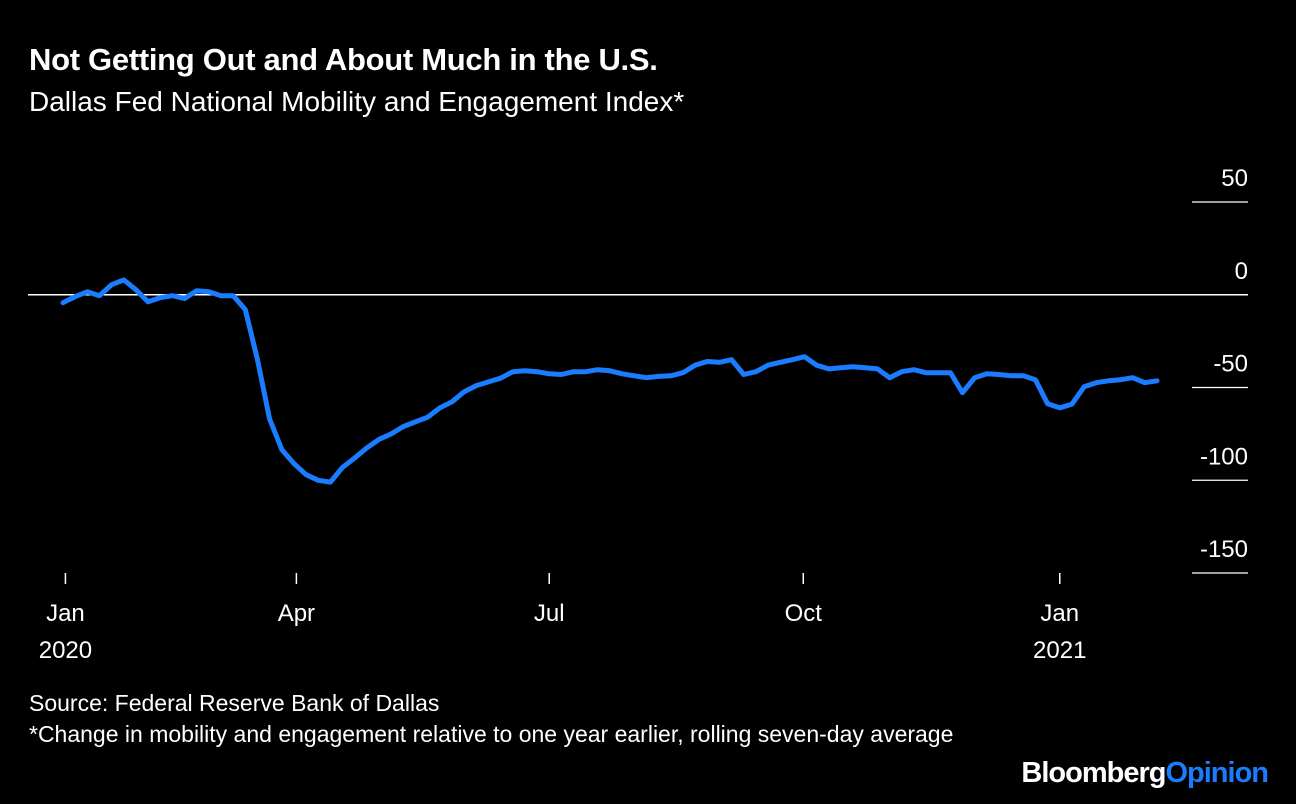 The width and height of the screenshot is (1296, 804). What do you see at coordinates (1217, 773) in the screenshot?
I see `brand-section: Opinion` at bounding box center [1217, 773].